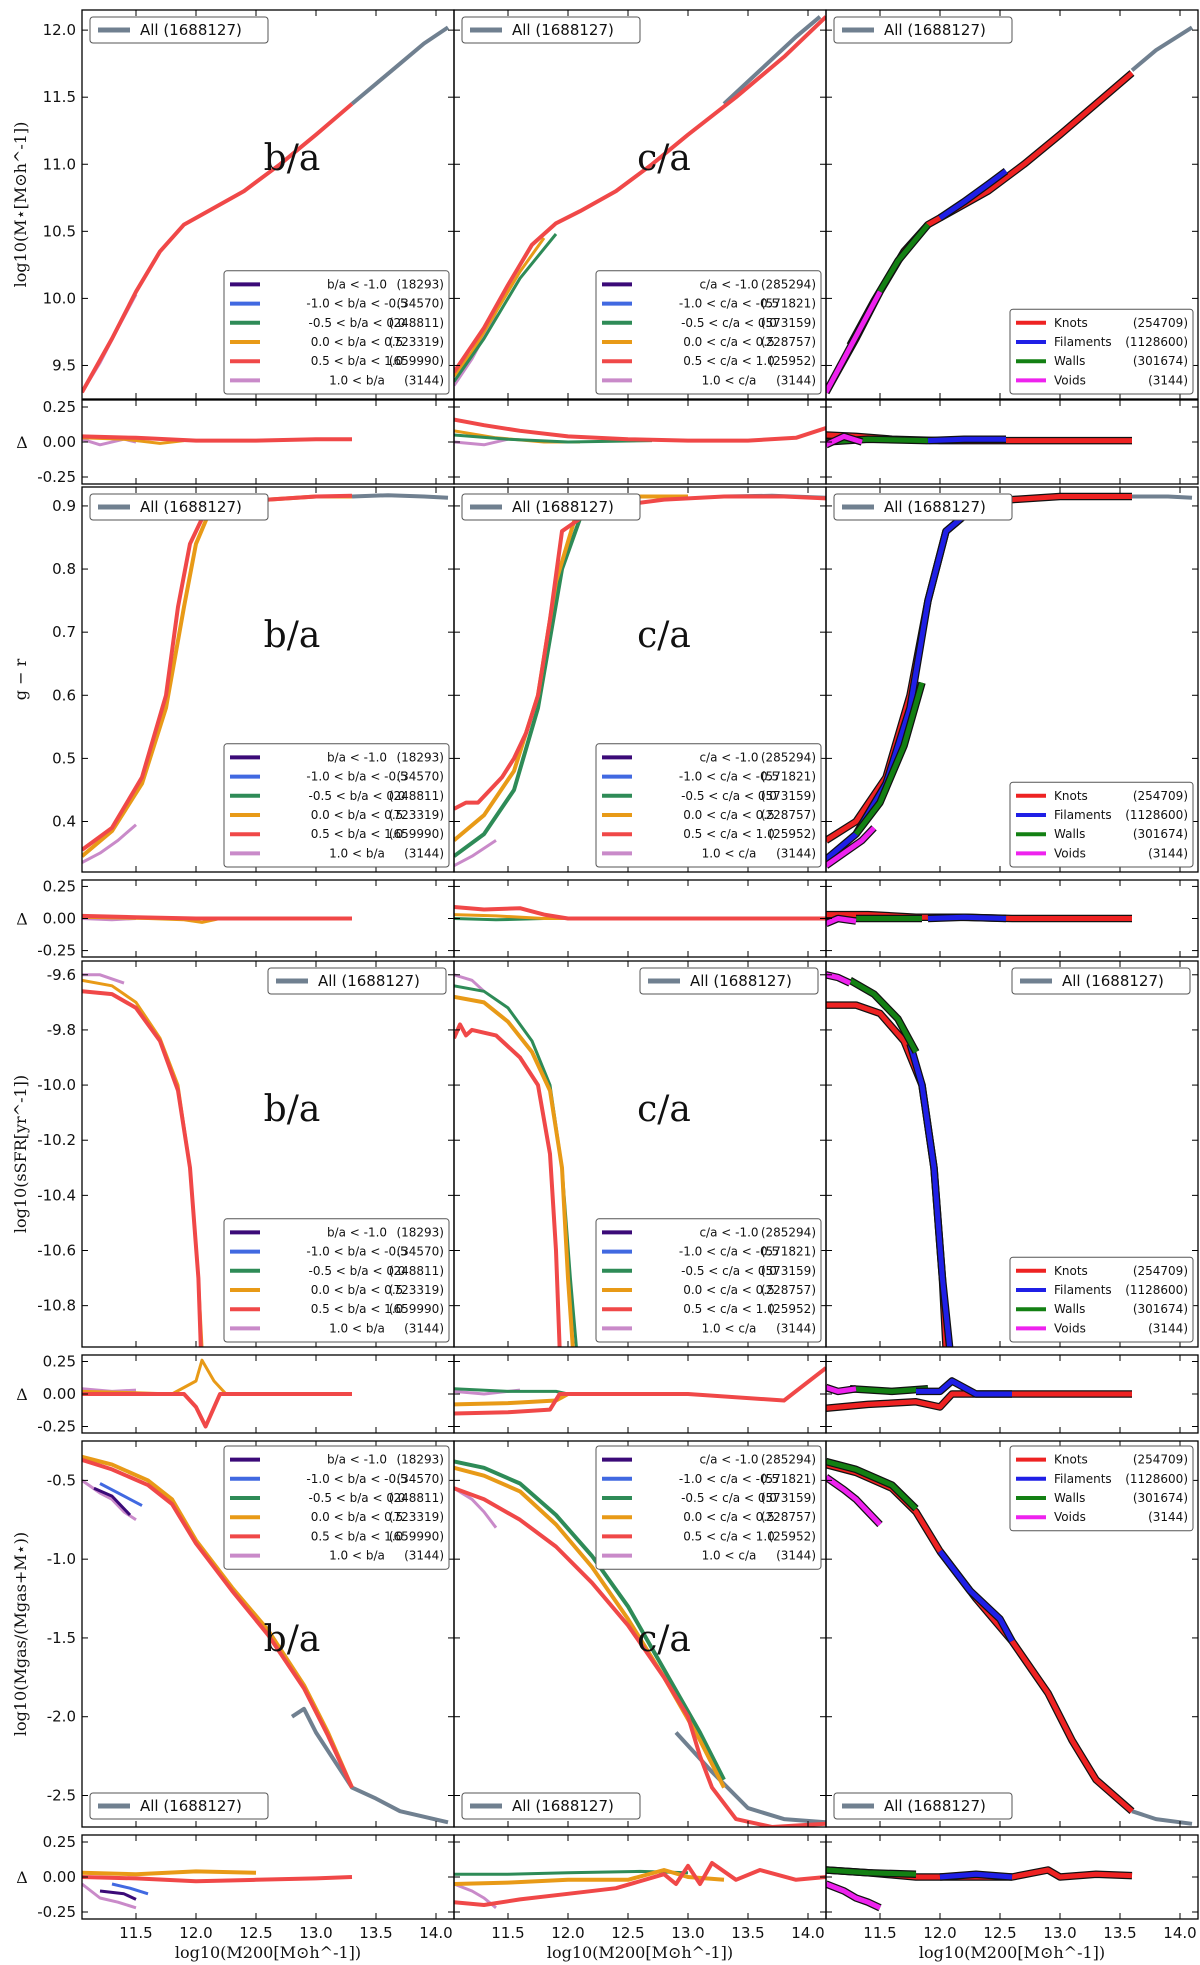 The image size is (1200, 1965). I want to click on series-line-voids, so click(839, 979).